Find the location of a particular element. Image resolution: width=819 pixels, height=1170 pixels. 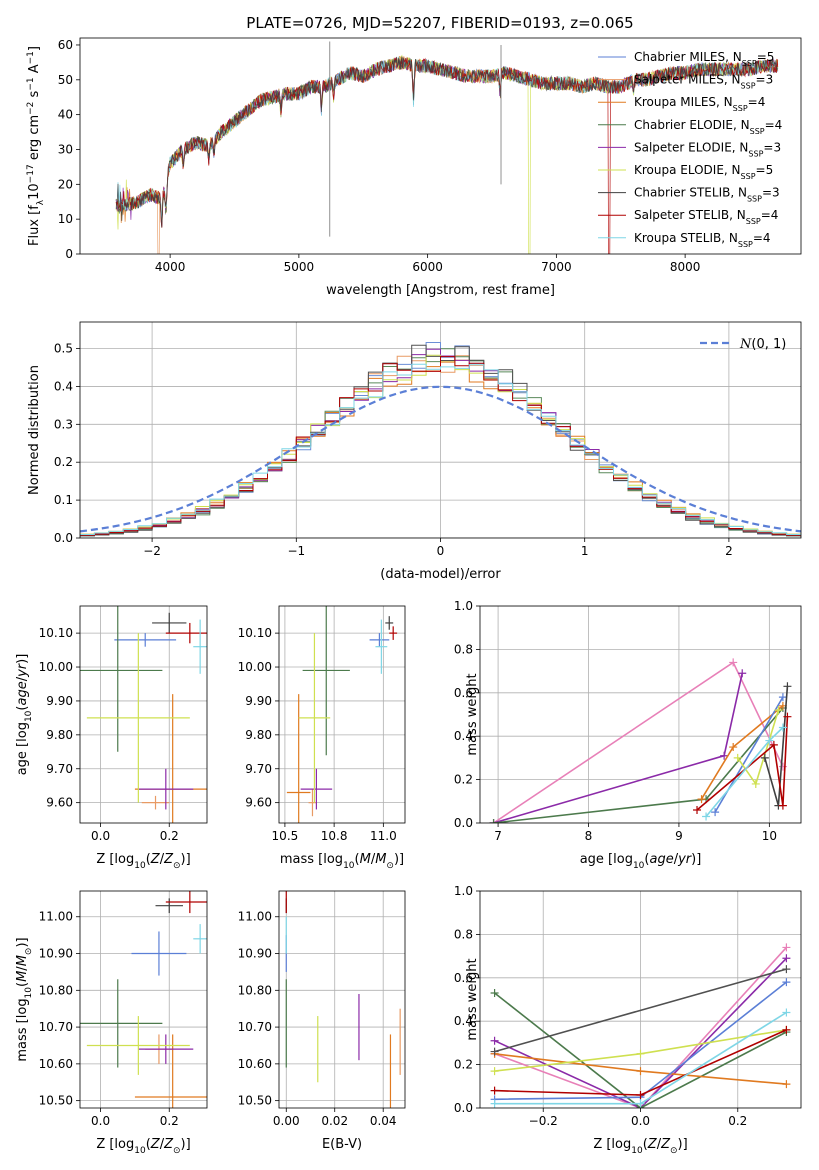

x-tick-label: 11.0 is located at coordinates (383, 836).